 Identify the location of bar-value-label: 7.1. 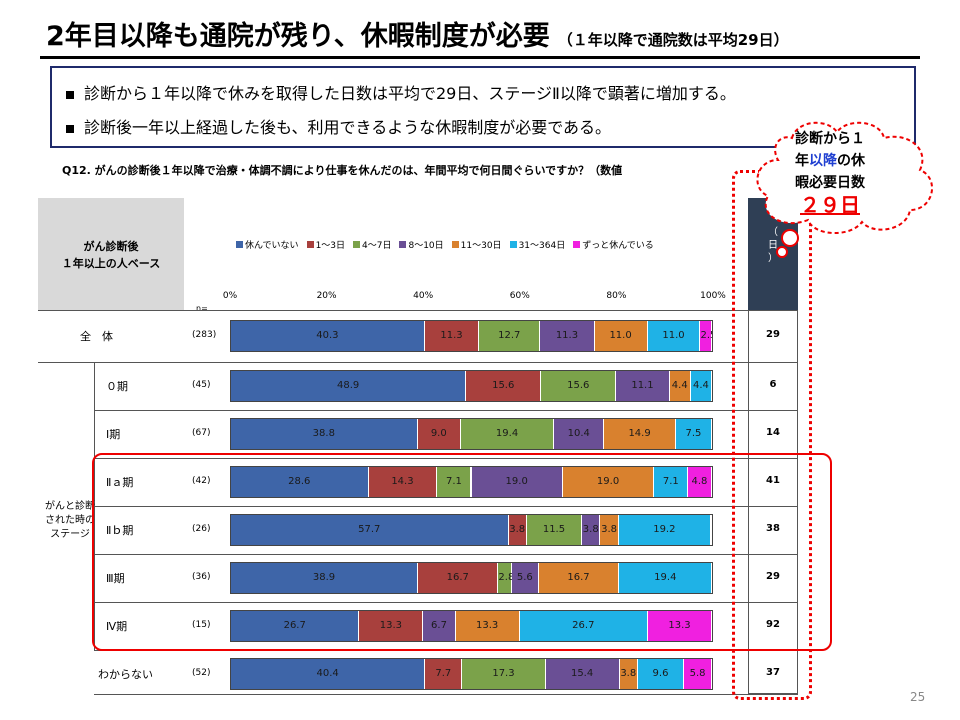
(453, 481).